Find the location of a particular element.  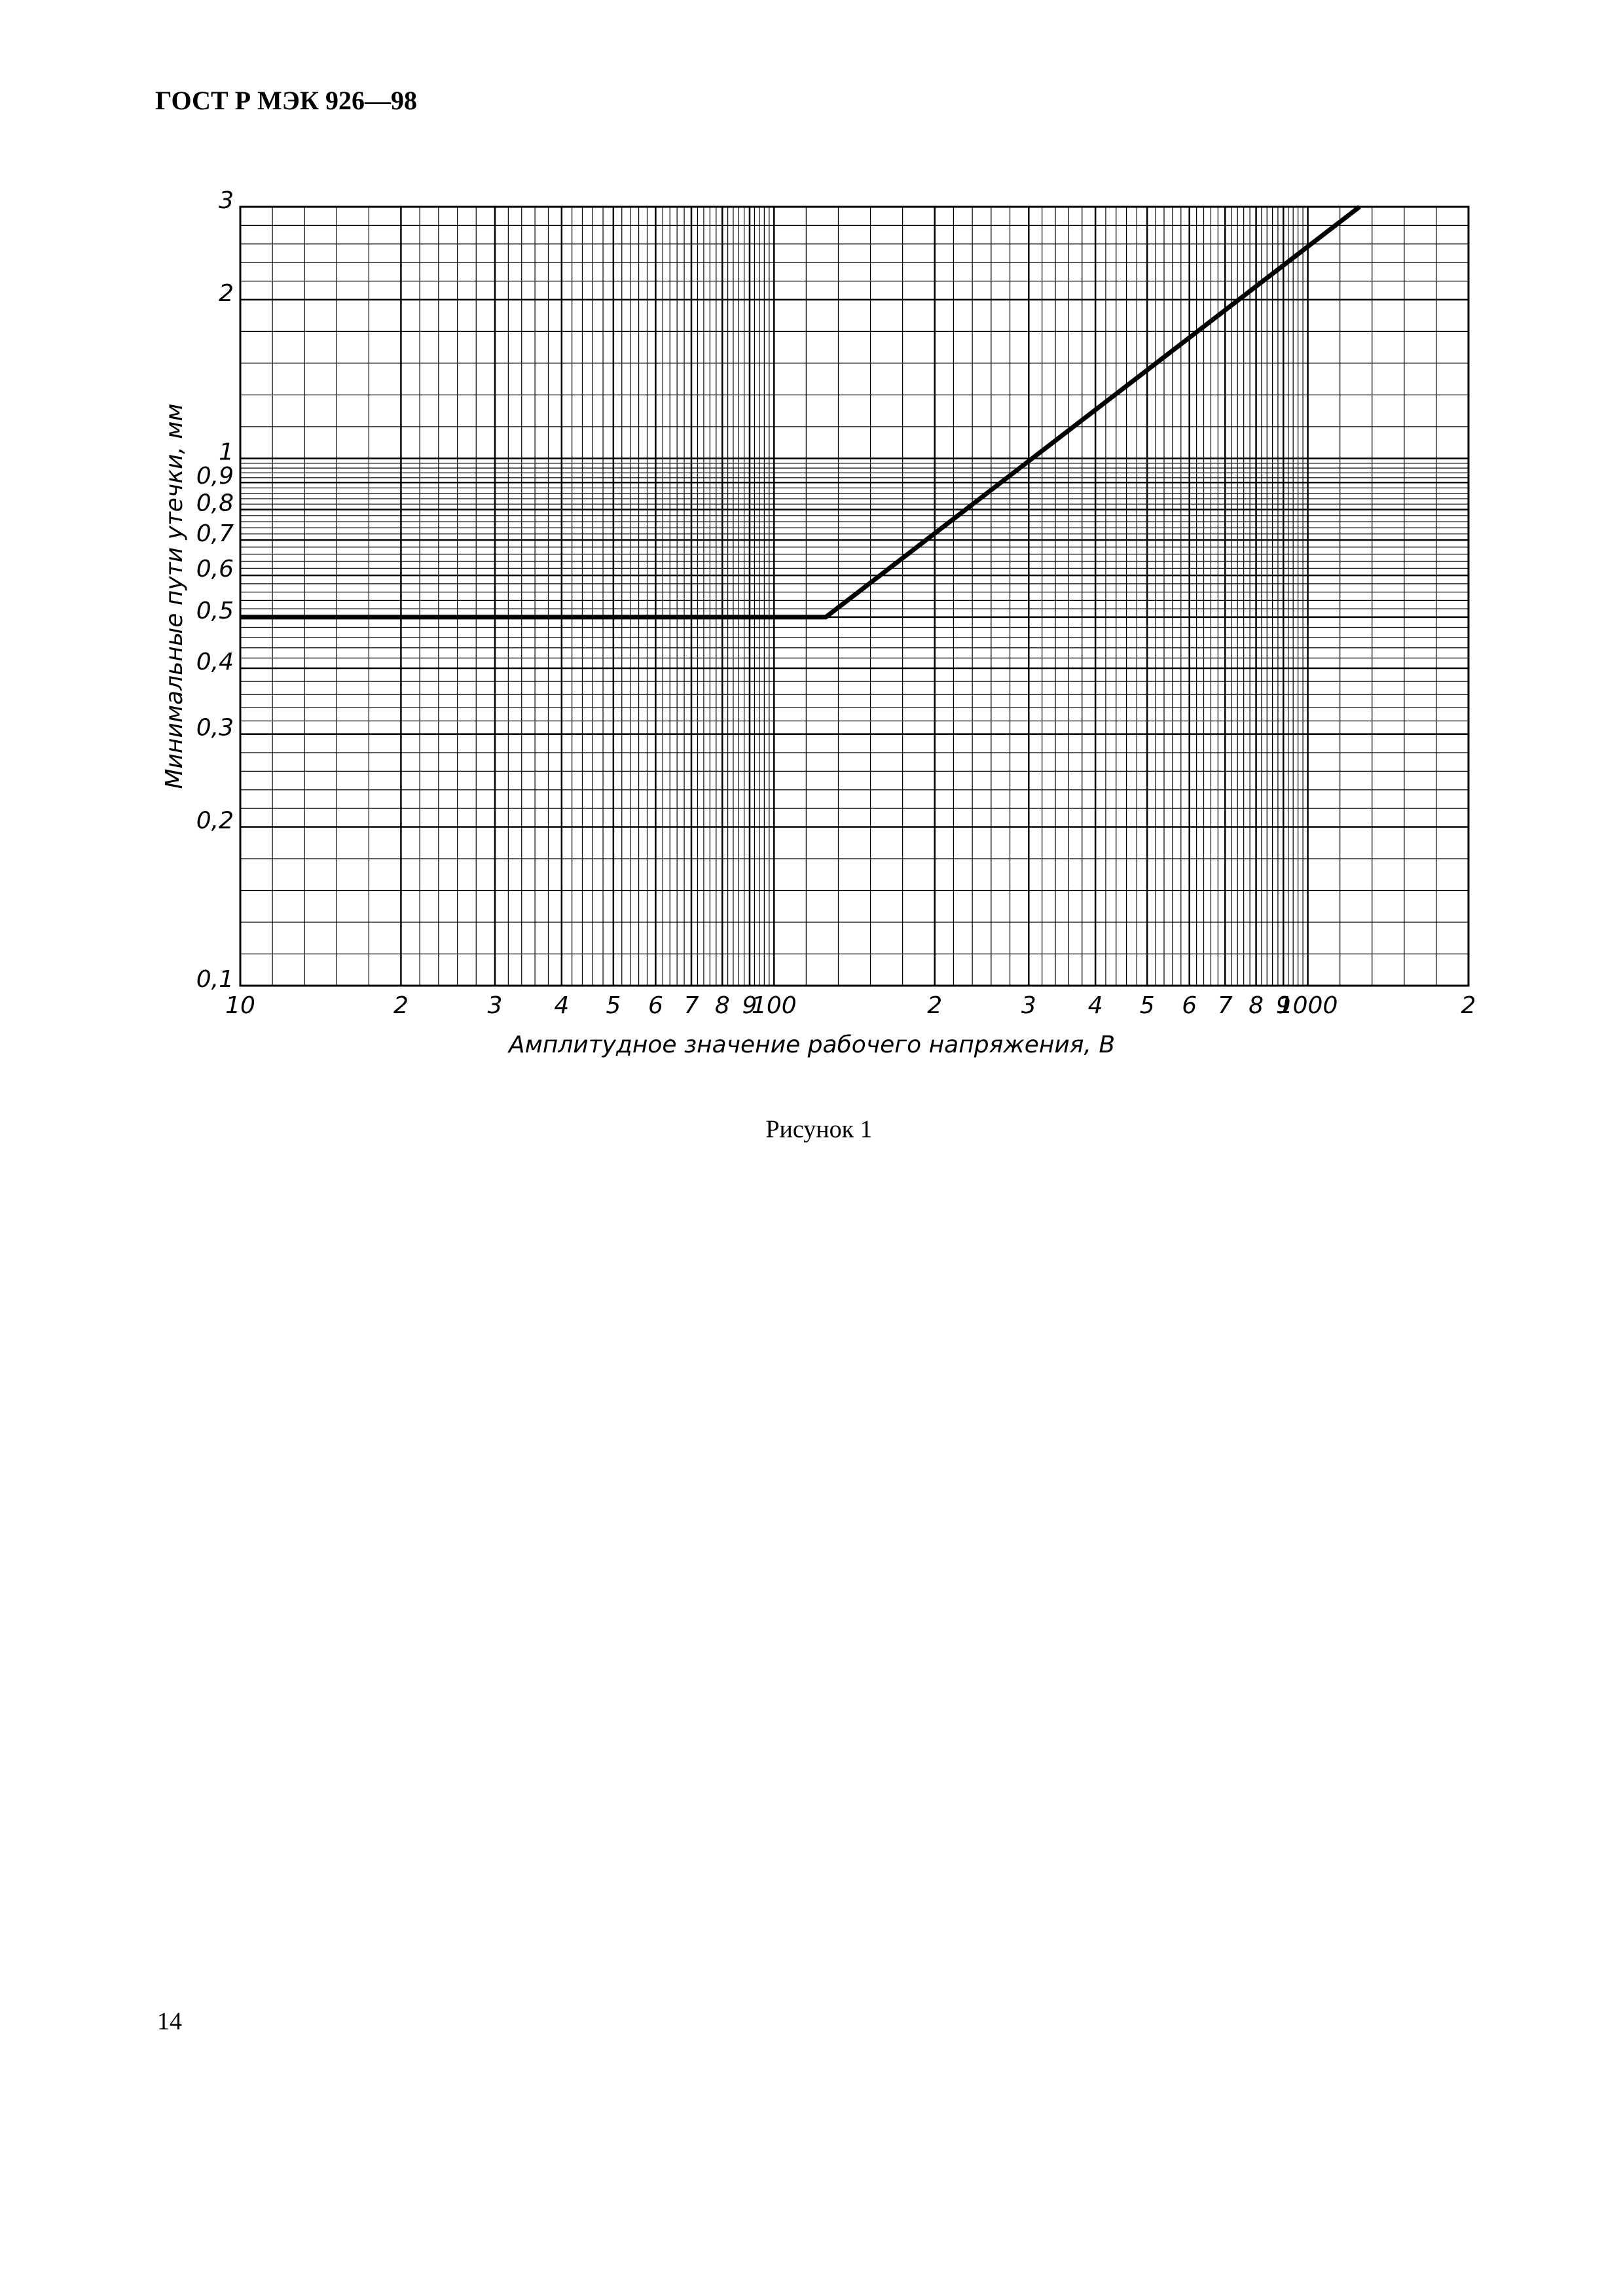

y-tick-label: 0,2 is located at coordinates (215, 820).